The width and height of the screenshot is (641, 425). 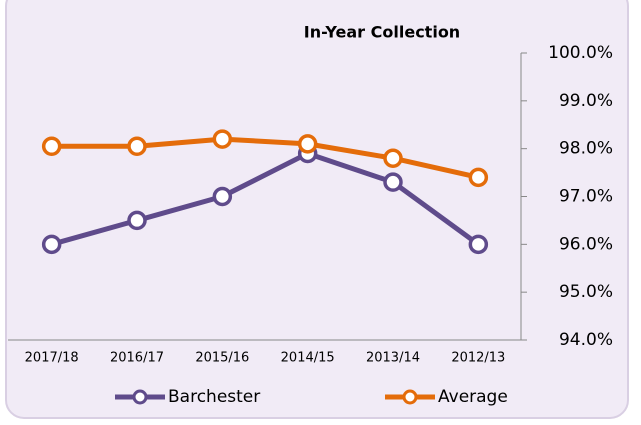 I want to click on x-tick-label: 2014/15, so click(x=308, y=358).